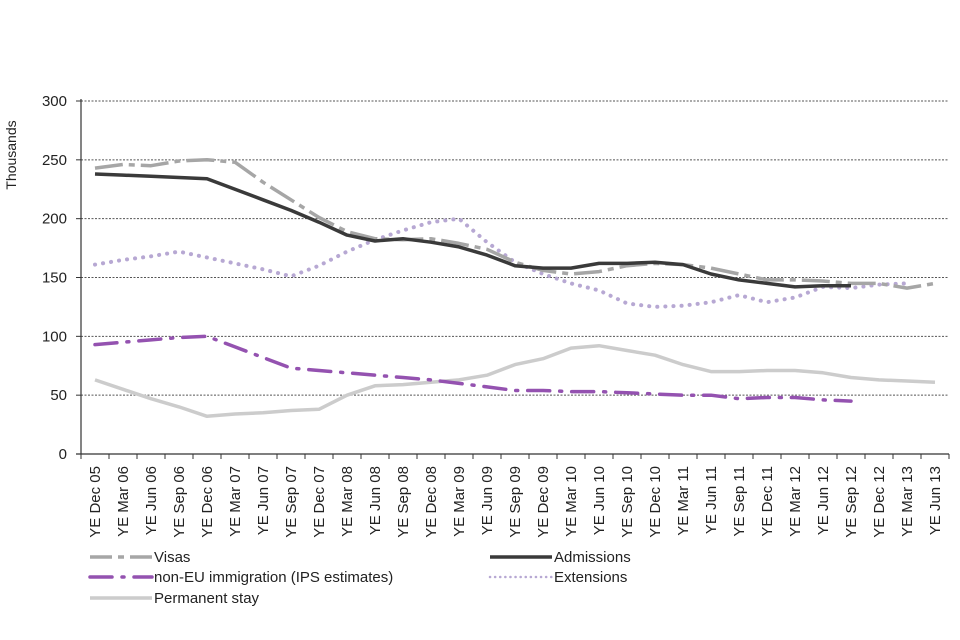 This screenshot has width=960, height=640. I want to click on y-tick-label: 0, so click(63, 454).